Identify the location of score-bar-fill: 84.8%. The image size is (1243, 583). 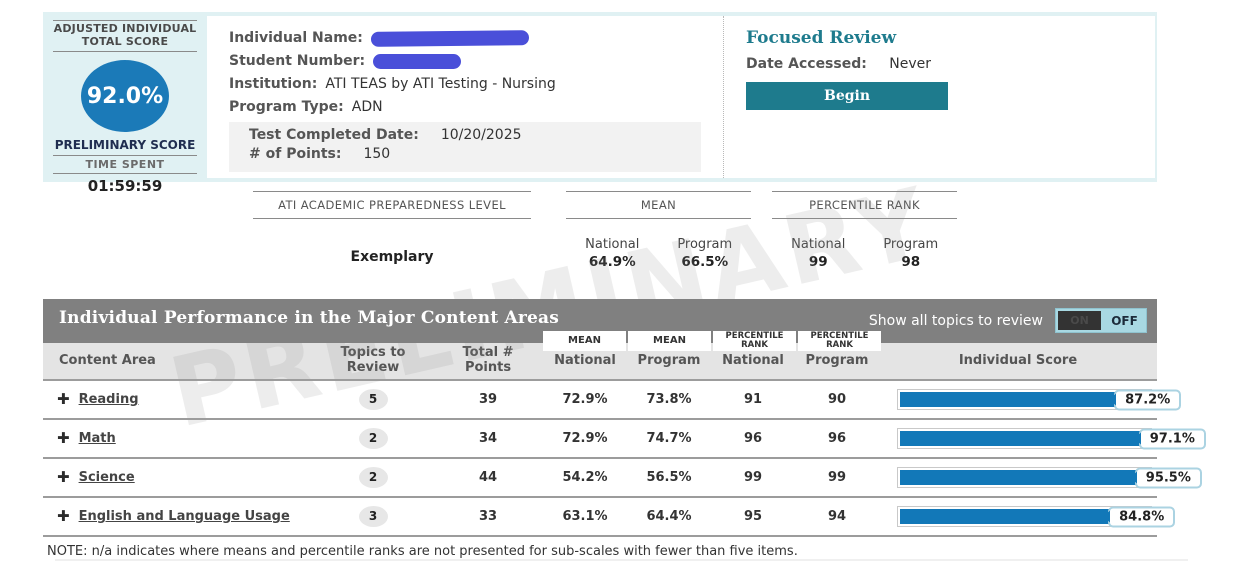
(1038, 516).